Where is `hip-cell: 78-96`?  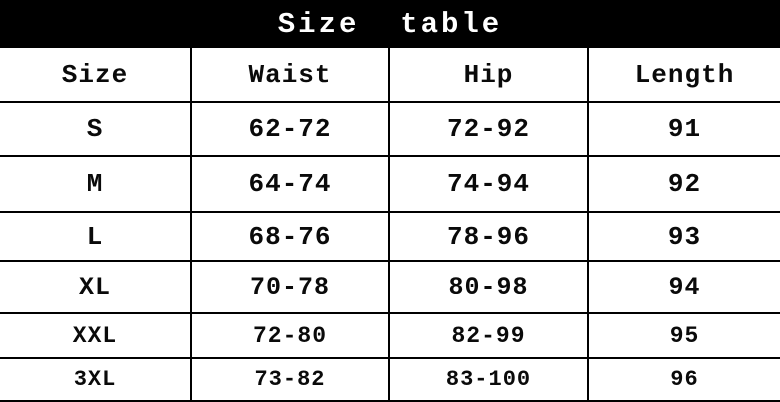
hip-cell: 78-96 is located at coordinates (487, 236).